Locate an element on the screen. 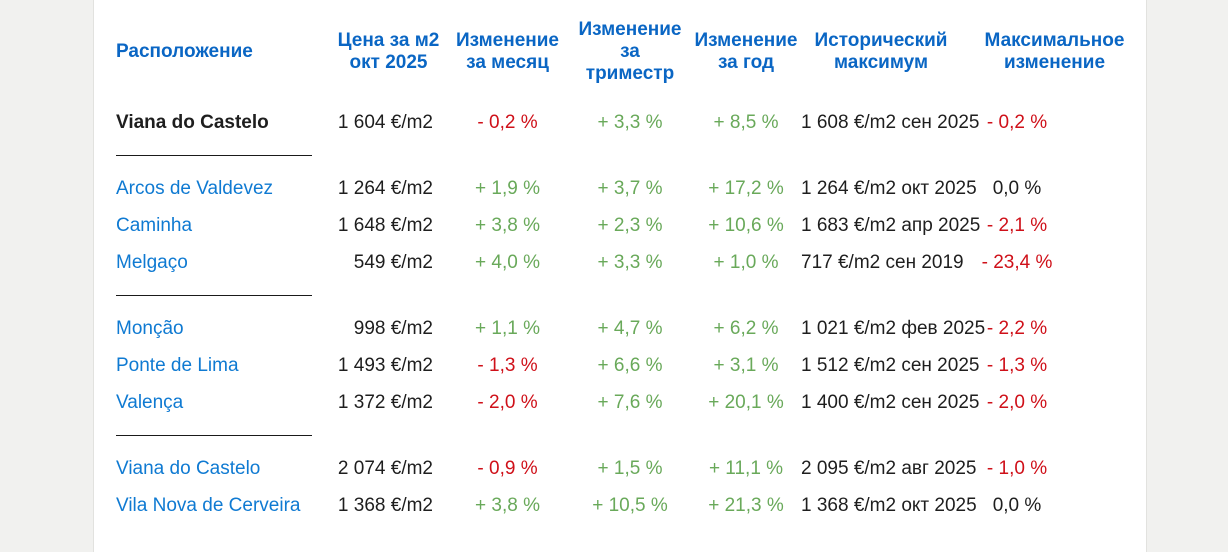 Image resolution: width=1228 pixels, height=552 pixels. year-change-cell: + 17,2 % is located at coordinates (746, 188).